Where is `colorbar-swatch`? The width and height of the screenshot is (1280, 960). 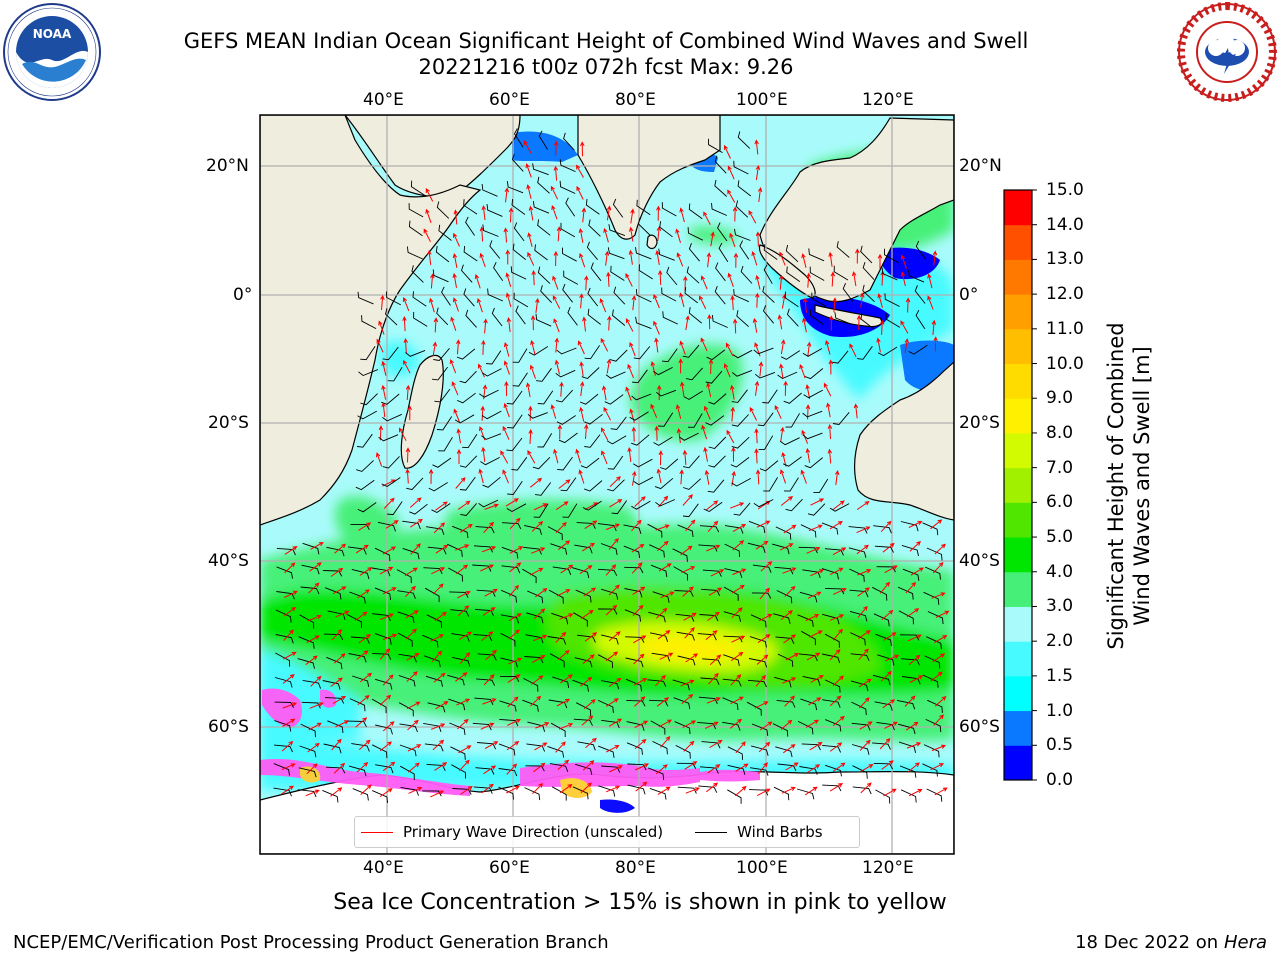
colorbar-swatch is located at coordinates (1018, 450).